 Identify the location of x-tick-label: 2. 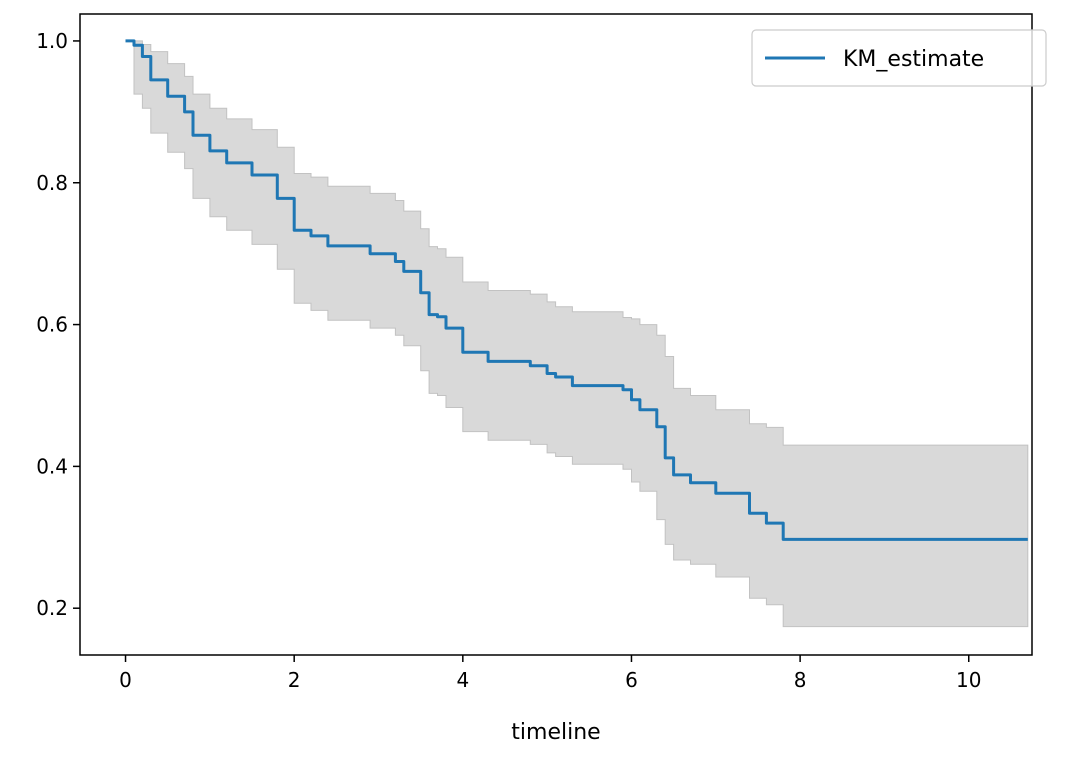
(294, 680).